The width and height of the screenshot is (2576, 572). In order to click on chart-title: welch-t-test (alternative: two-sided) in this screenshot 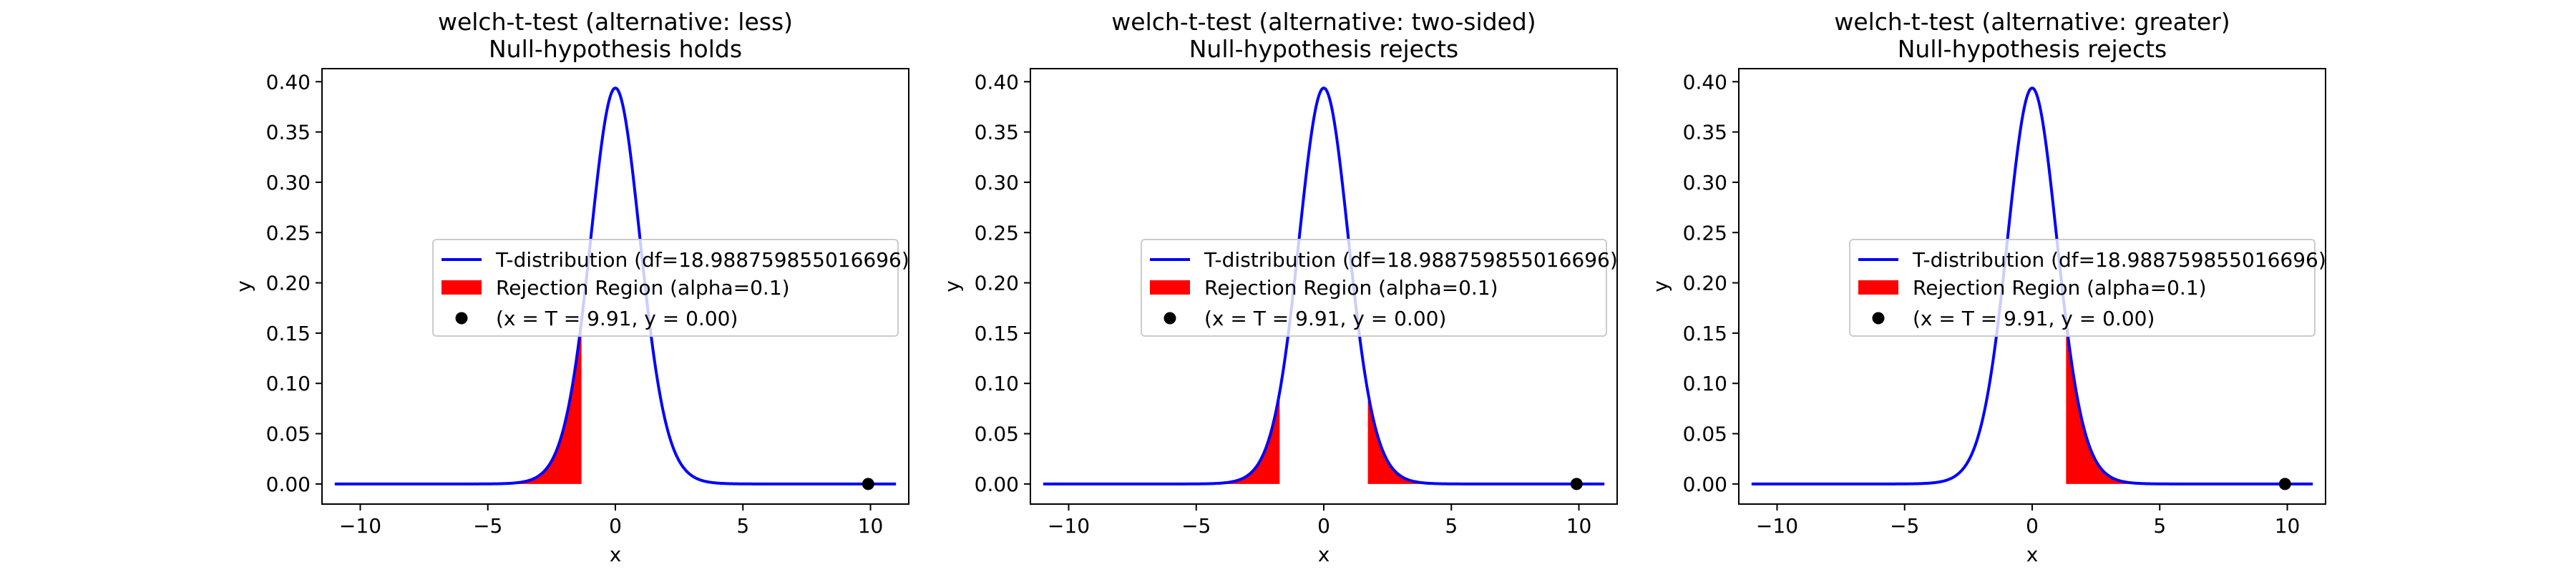, I will do `click(1323, 22)`.